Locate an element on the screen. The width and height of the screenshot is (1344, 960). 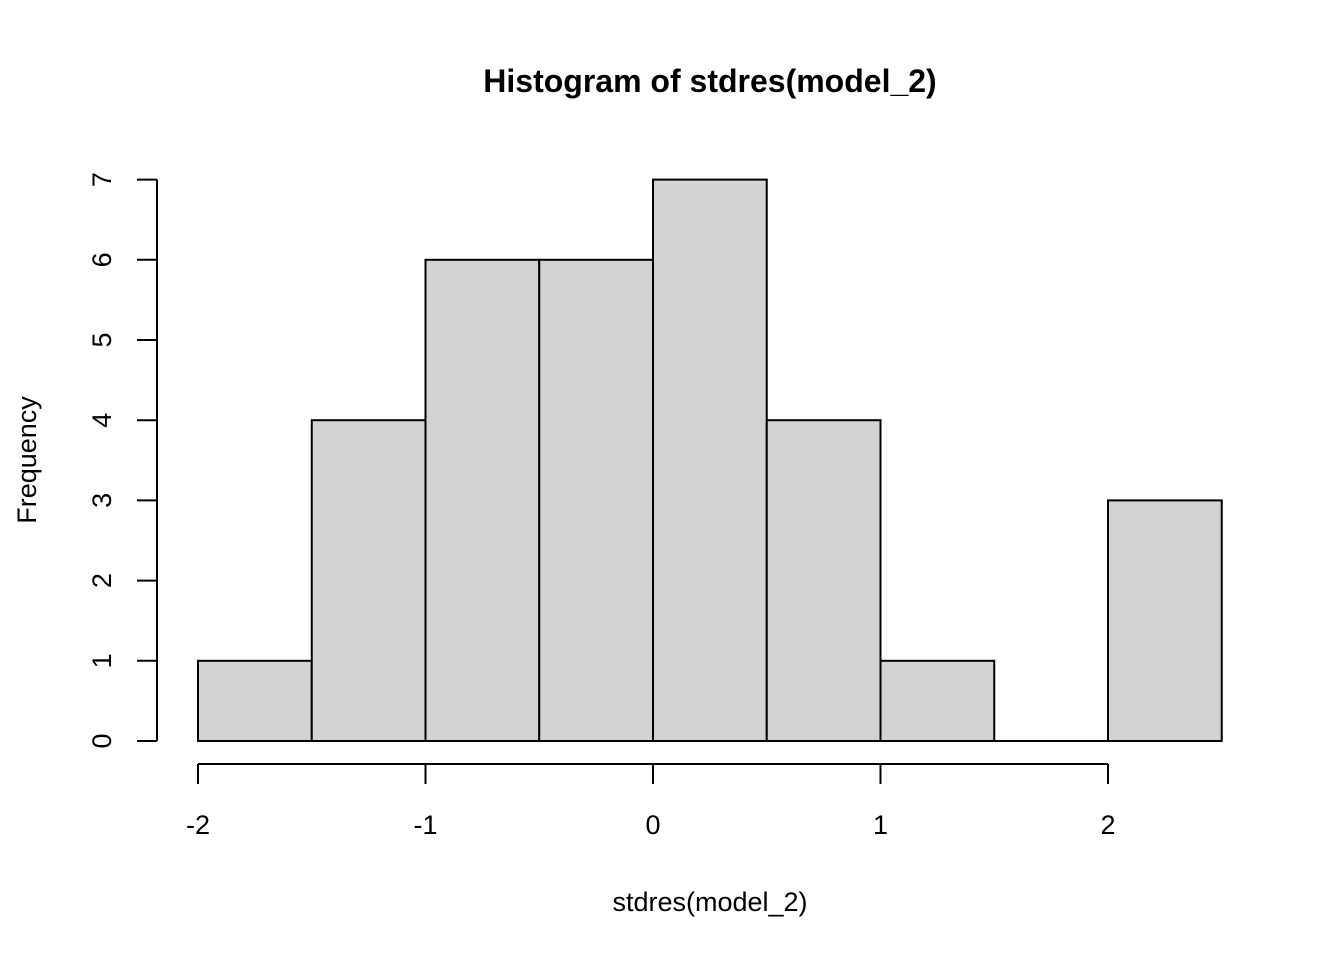
y-tick-label: 1 is located at coordinates (102, 660).